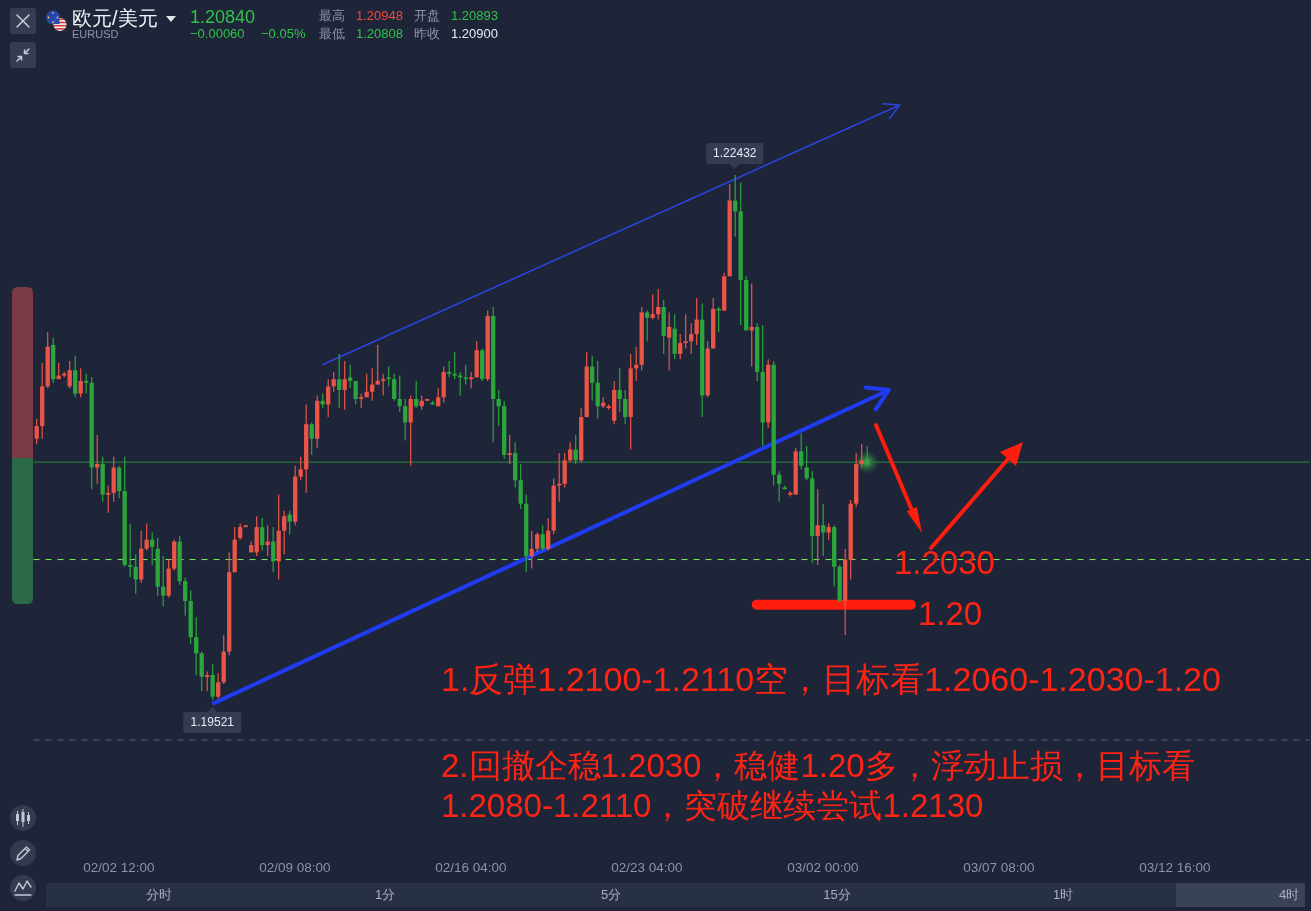 The image size is (1311, 911). Describe the element at coordinates (115, 18) in the screenshot. I see `chart-title: 欧元/美元` at that location.